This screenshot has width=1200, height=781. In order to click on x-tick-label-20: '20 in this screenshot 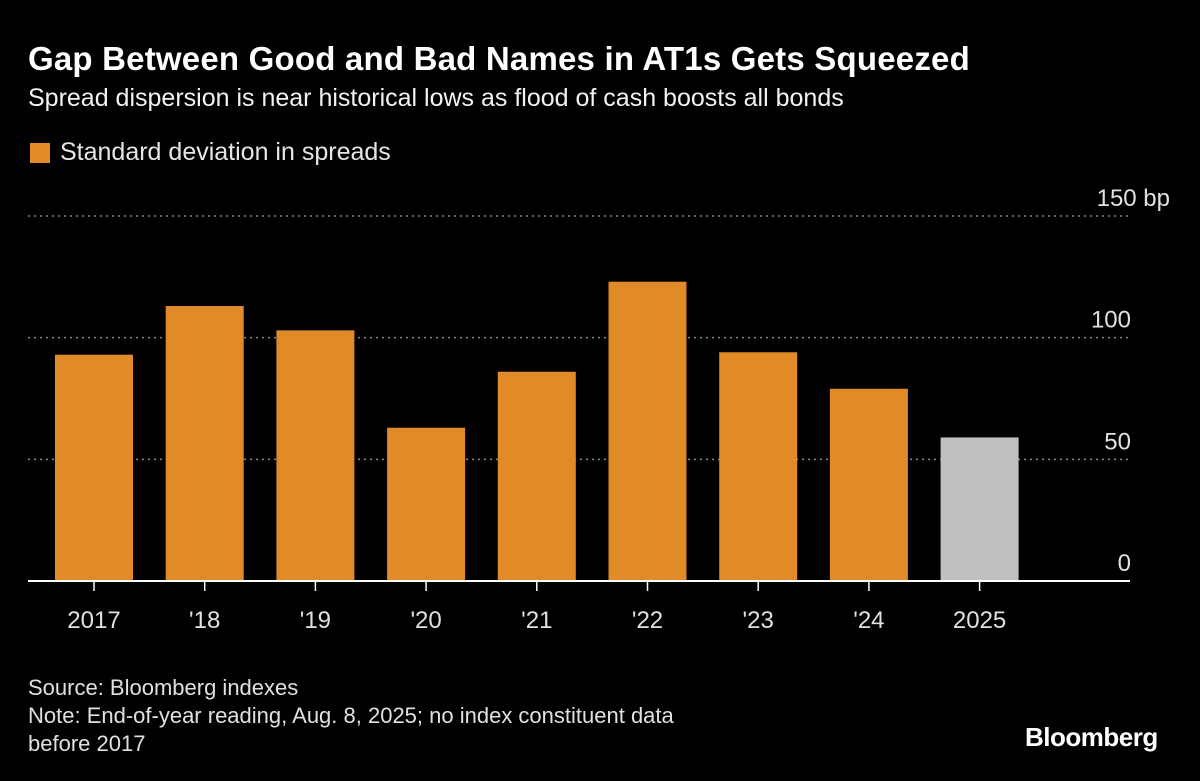, I will do `click(425, 620)`.